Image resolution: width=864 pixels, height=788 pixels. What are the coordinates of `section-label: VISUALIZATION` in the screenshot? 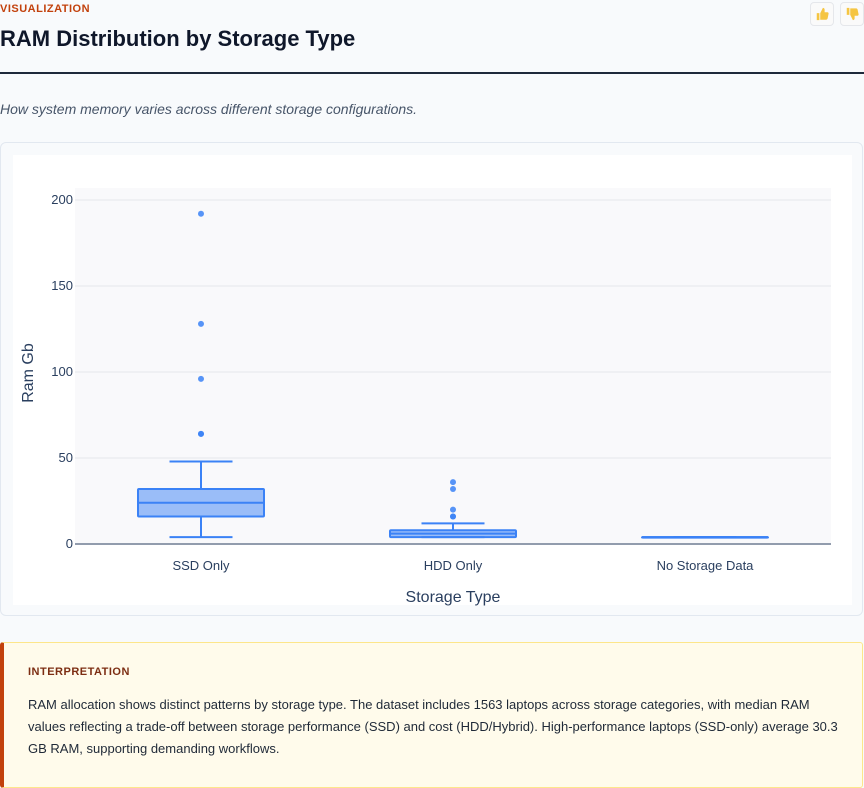 It's located at (45, 9).